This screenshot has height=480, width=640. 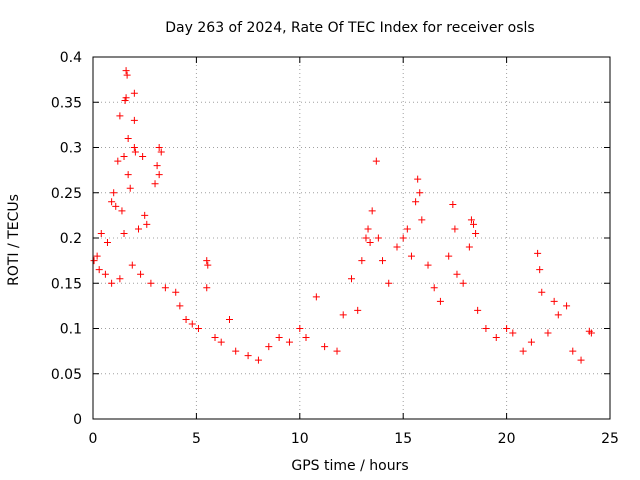 I want to click on y-tick-label: 0.2, so click(x=71, y=239).